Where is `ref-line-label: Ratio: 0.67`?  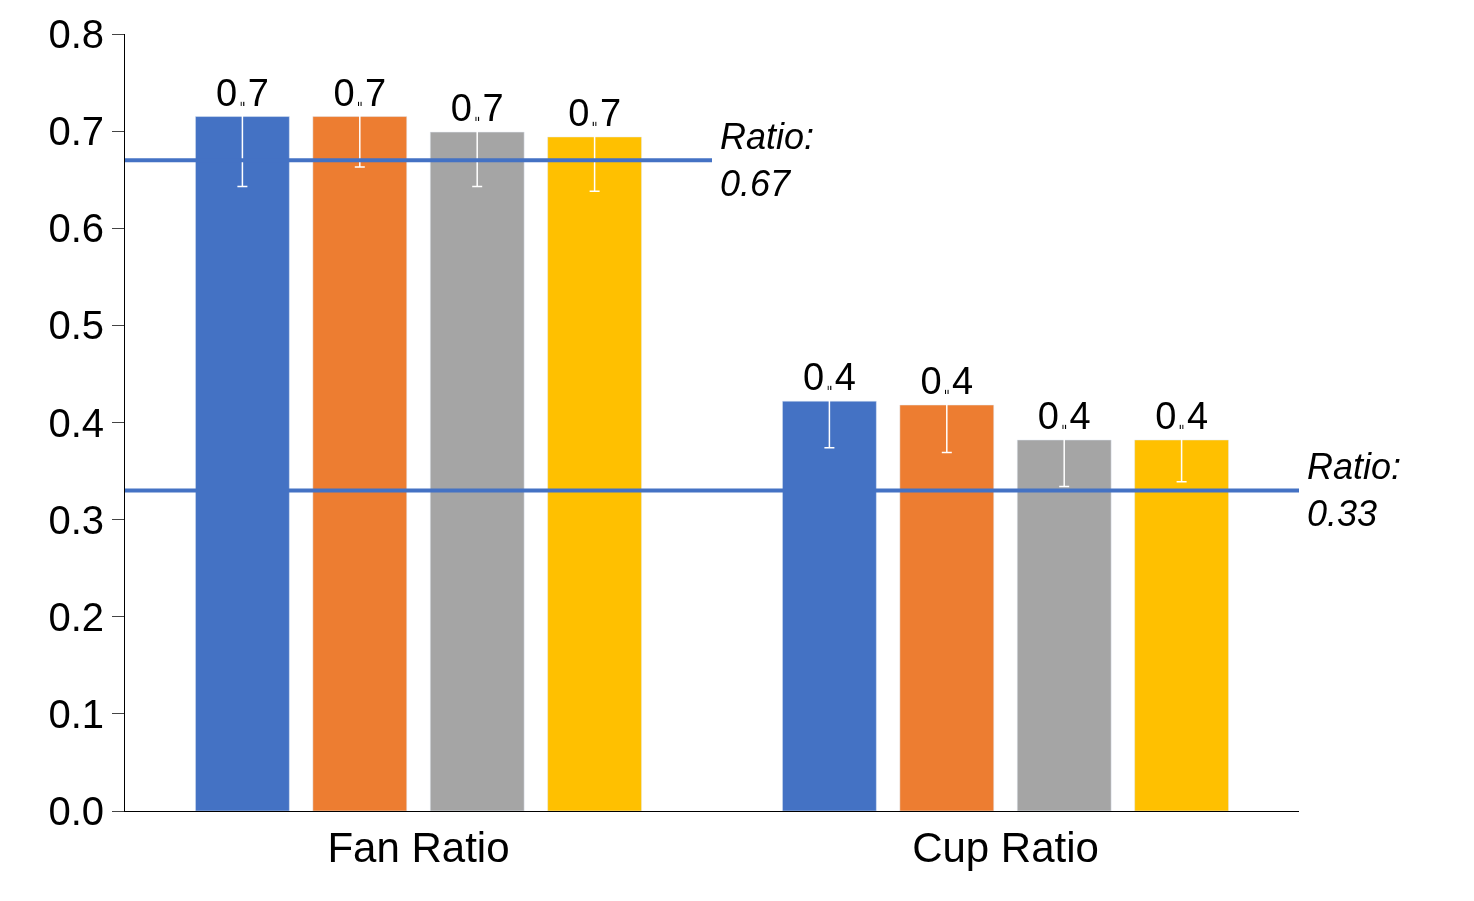 ref-line-label: Ratio: 0.67 is located at coordinates (767, 160).